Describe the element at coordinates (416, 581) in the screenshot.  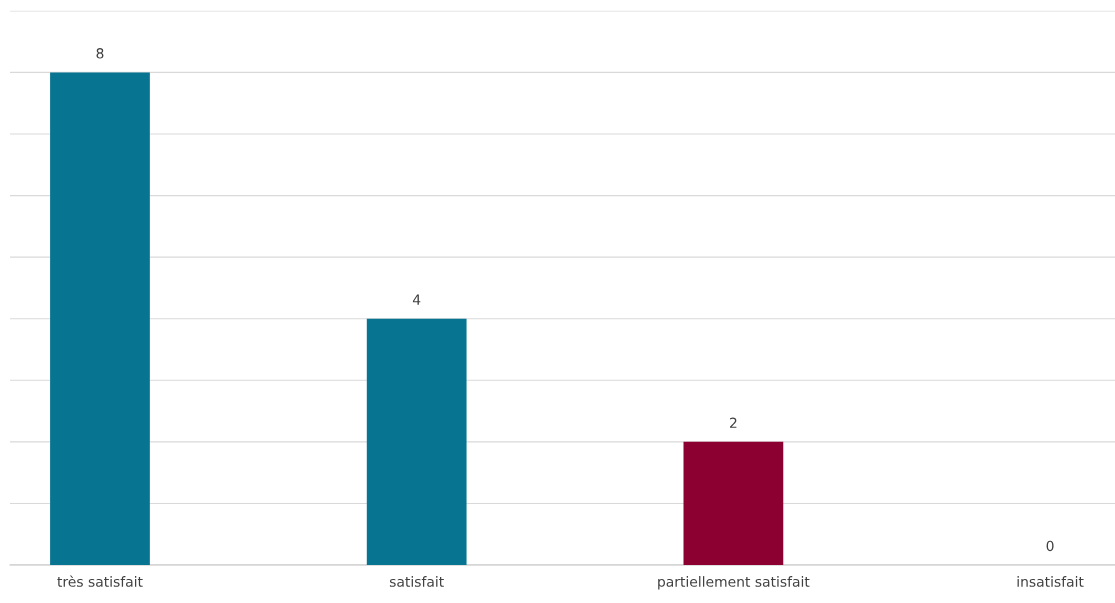
I see `x-tick-label: satisfait` at that location.